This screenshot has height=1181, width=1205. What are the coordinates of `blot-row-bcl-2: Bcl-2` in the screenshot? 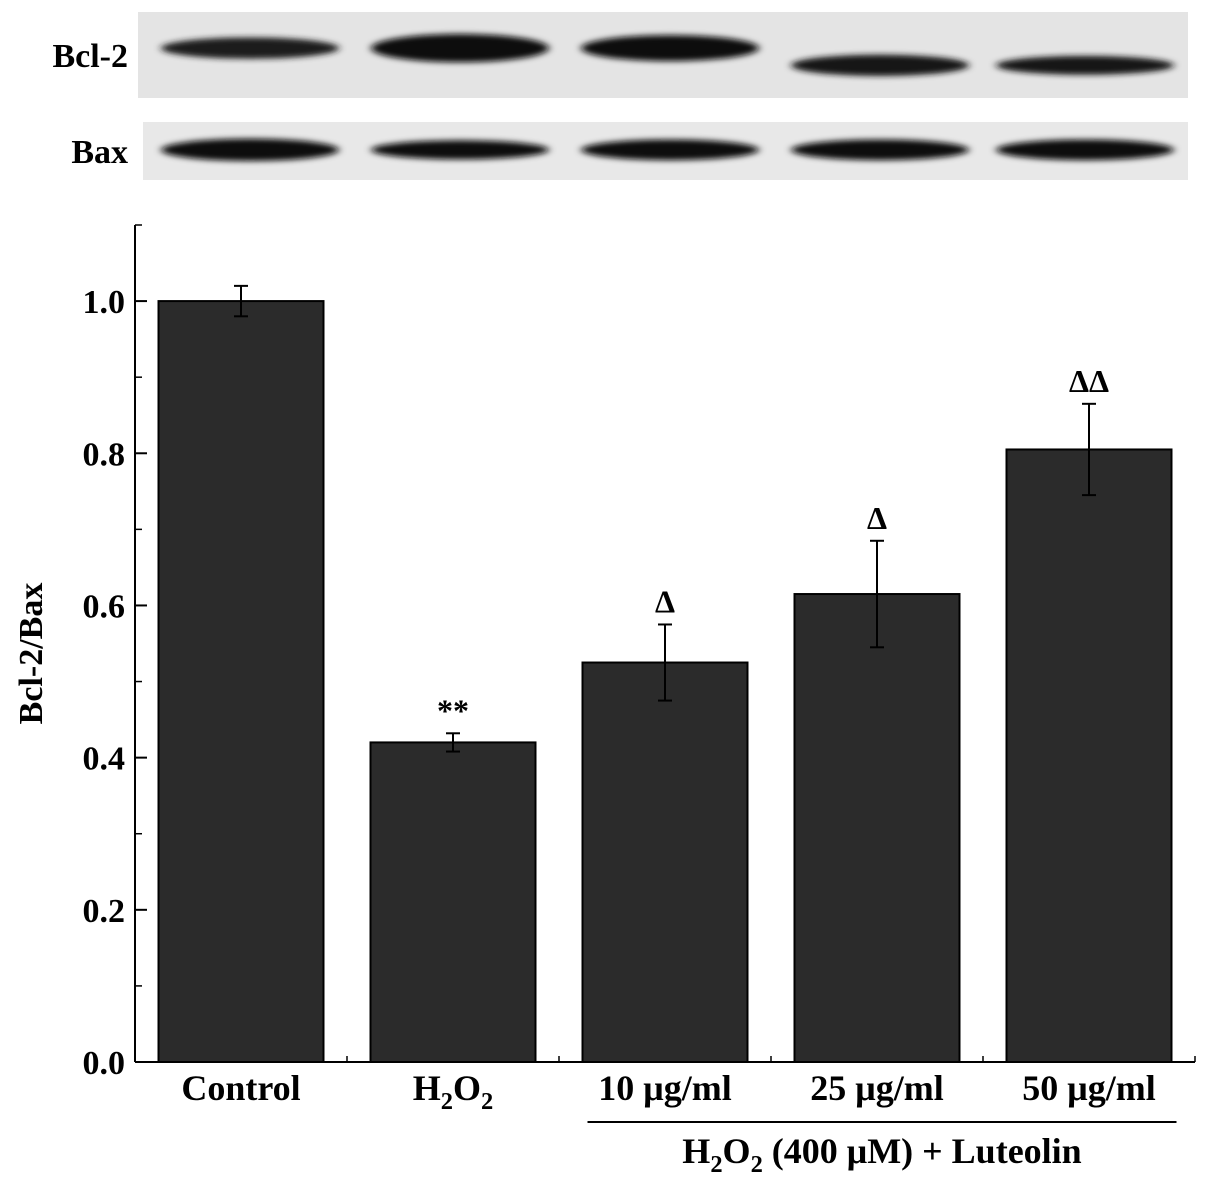 It's located at (620, 55).